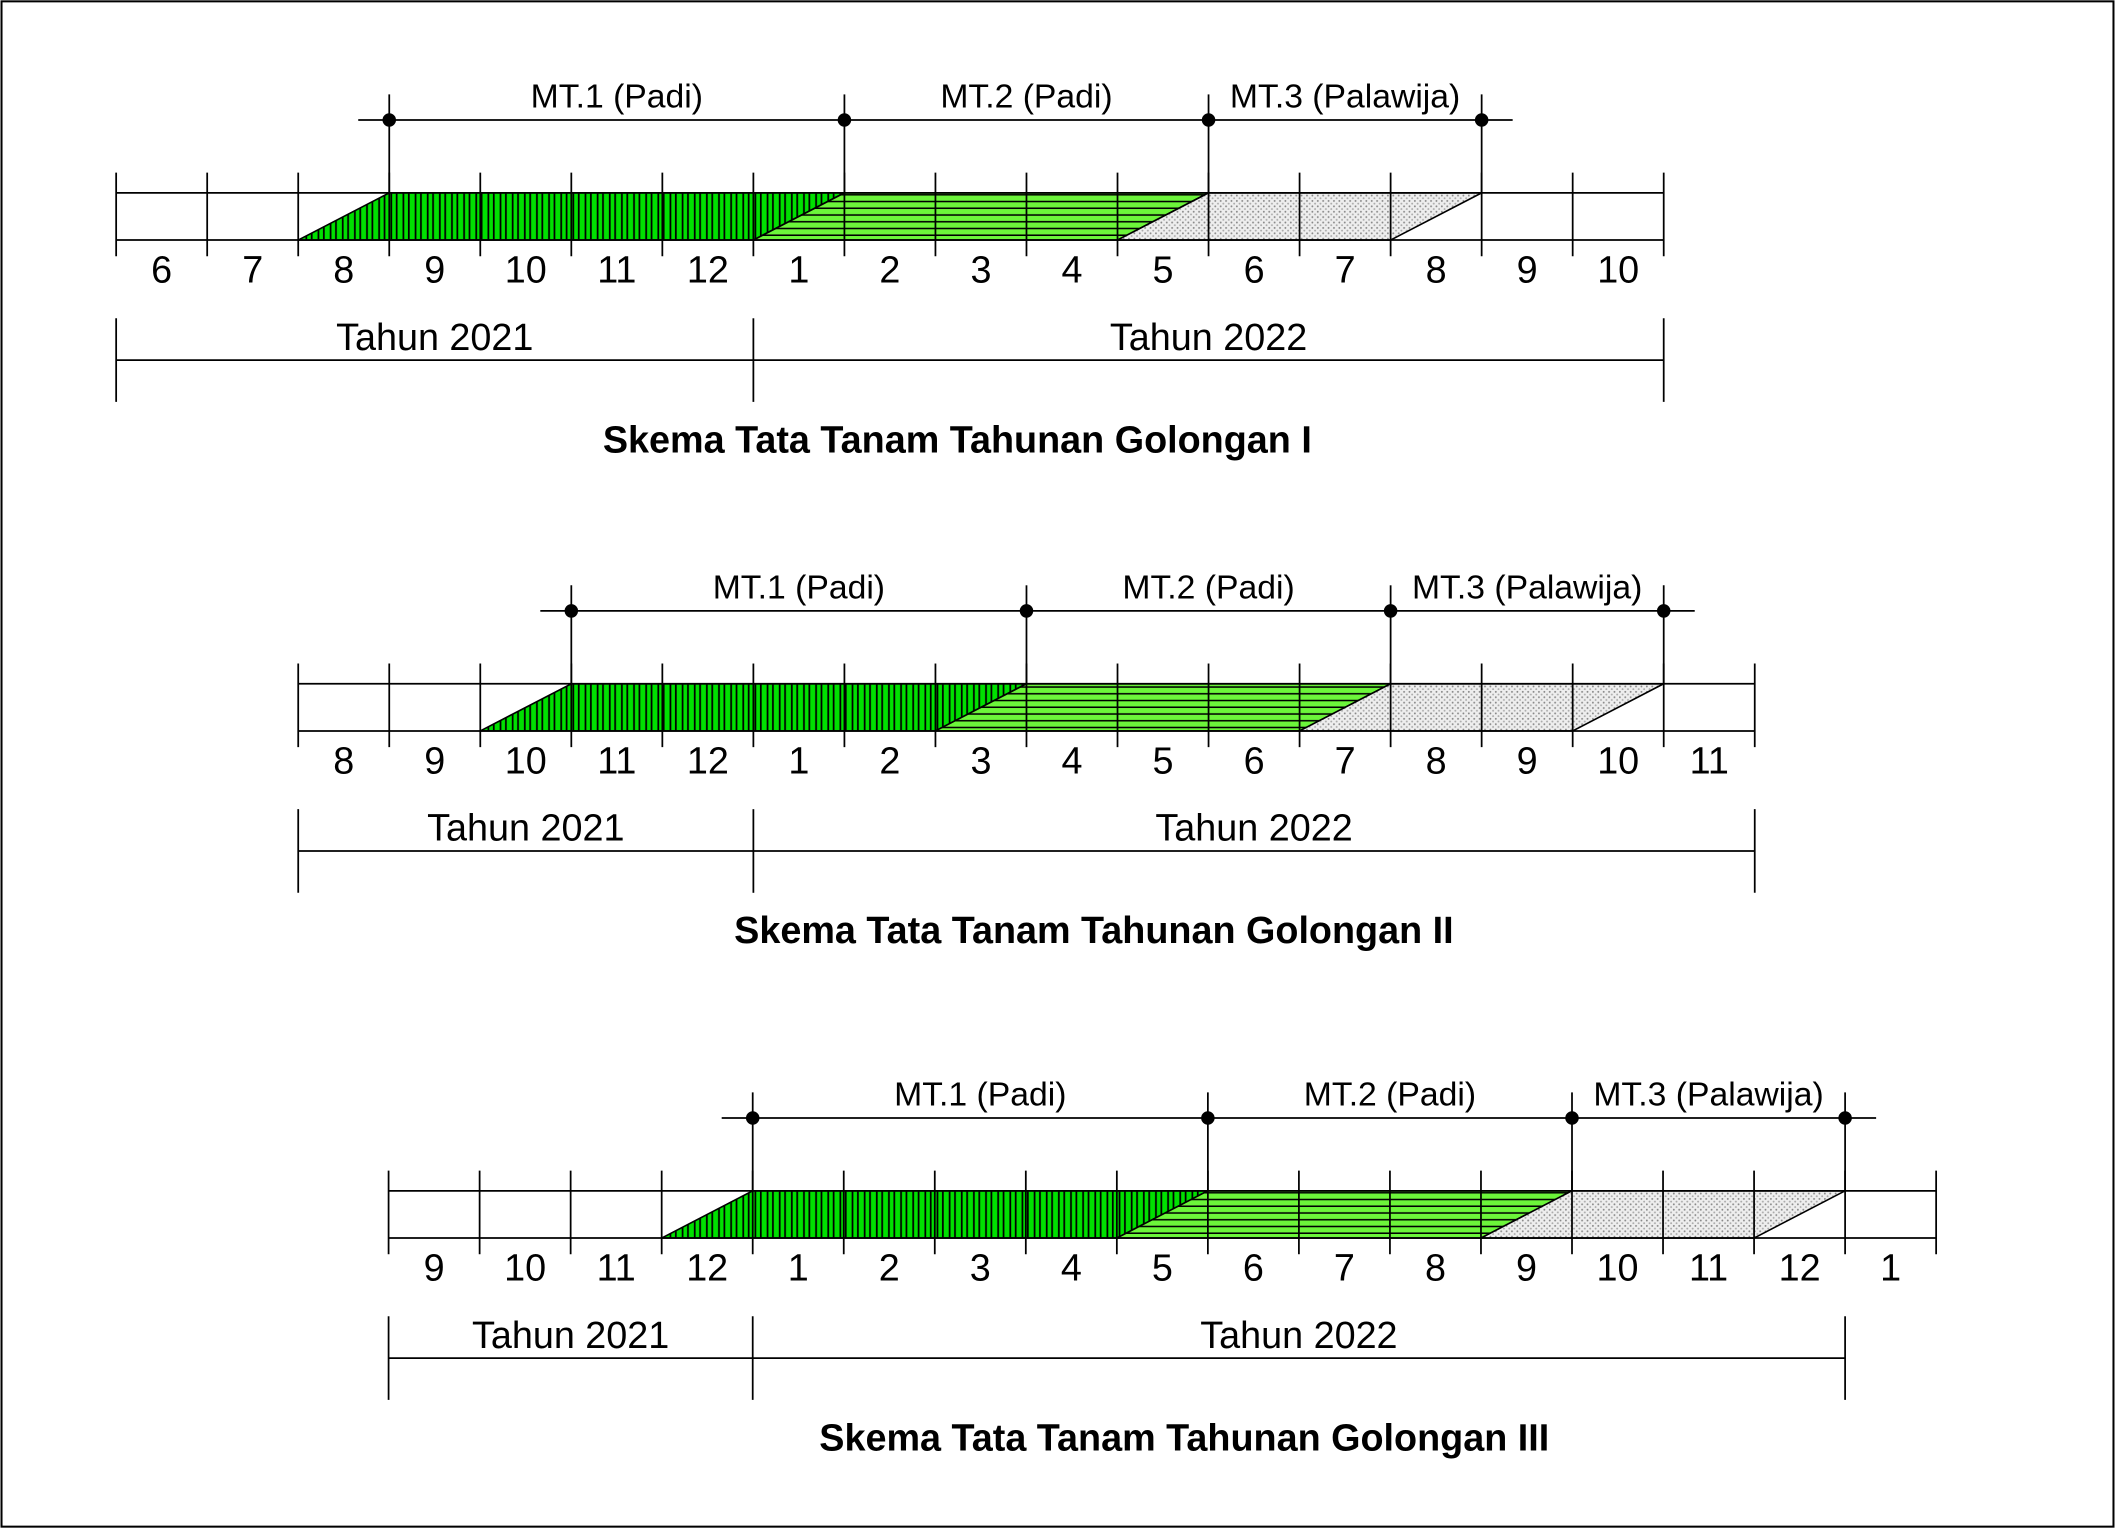  What do you see at coordinates (1184, 1438) in the screenshot?
I see `scheme-title: Skema Tata Tanam Tahunan Golongan III` at bounding box center [1184, 1438].